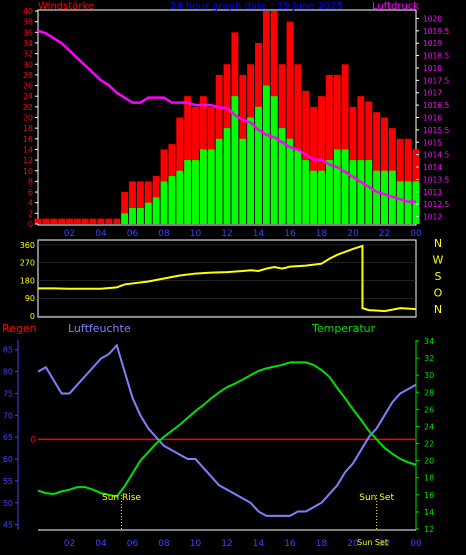 Image resolution: width=466 pixels, height=555 pixels. What do you see at coordinates (243, 234) in the screenshot?
I see `wind-x-ticks: 02 04 06 08 10 12 14 16 18 20 22 00` at bounding box center [243, 234].